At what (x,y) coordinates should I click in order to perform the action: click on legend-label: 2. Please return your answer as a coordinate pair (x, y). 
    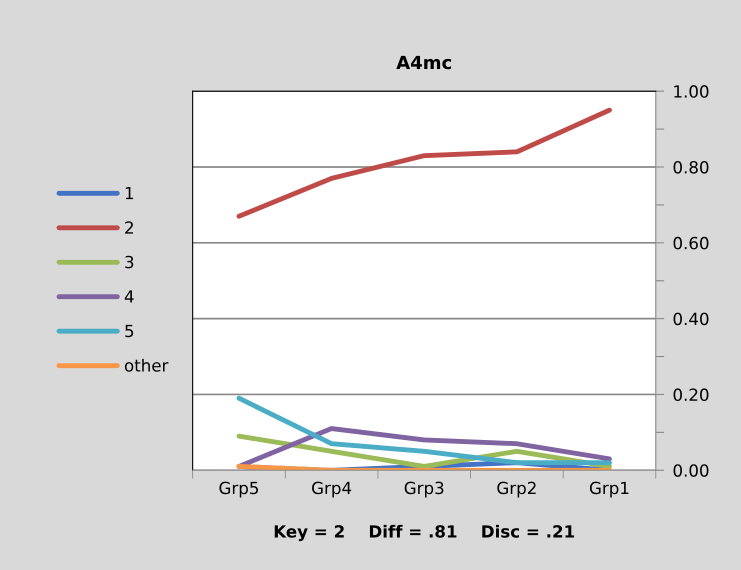
    Looking at the image, I should click on (129, 227).